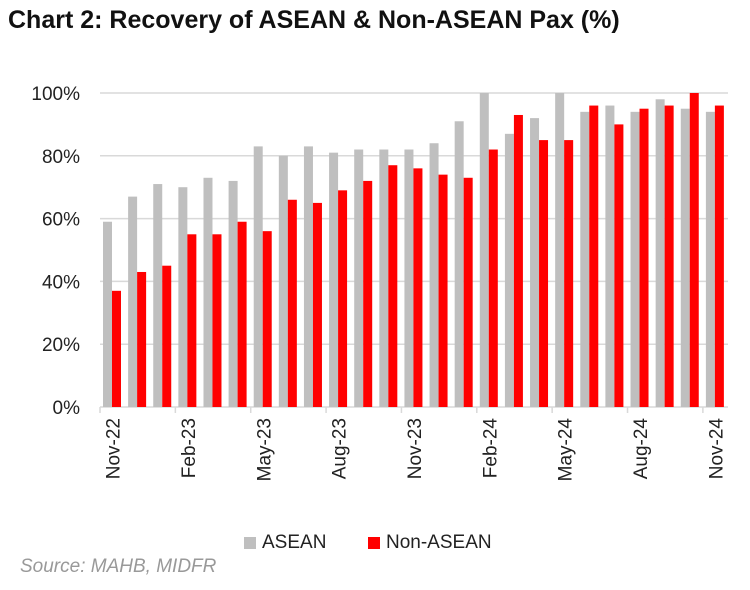  What do you see at coordinates (264, 449) in the screenshot?
I see `x-tick-label: May-23` at bounding box center [264, 449].